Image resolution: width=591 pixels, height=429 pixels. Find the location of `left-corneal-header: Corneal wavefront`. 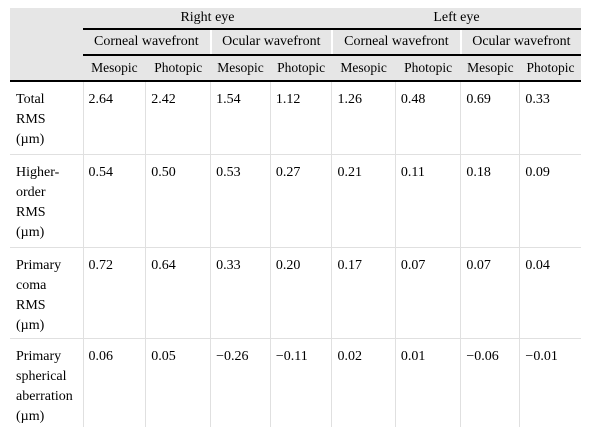

left-corneal-header: Corneal wavefront is located at coordinates (395, 42).